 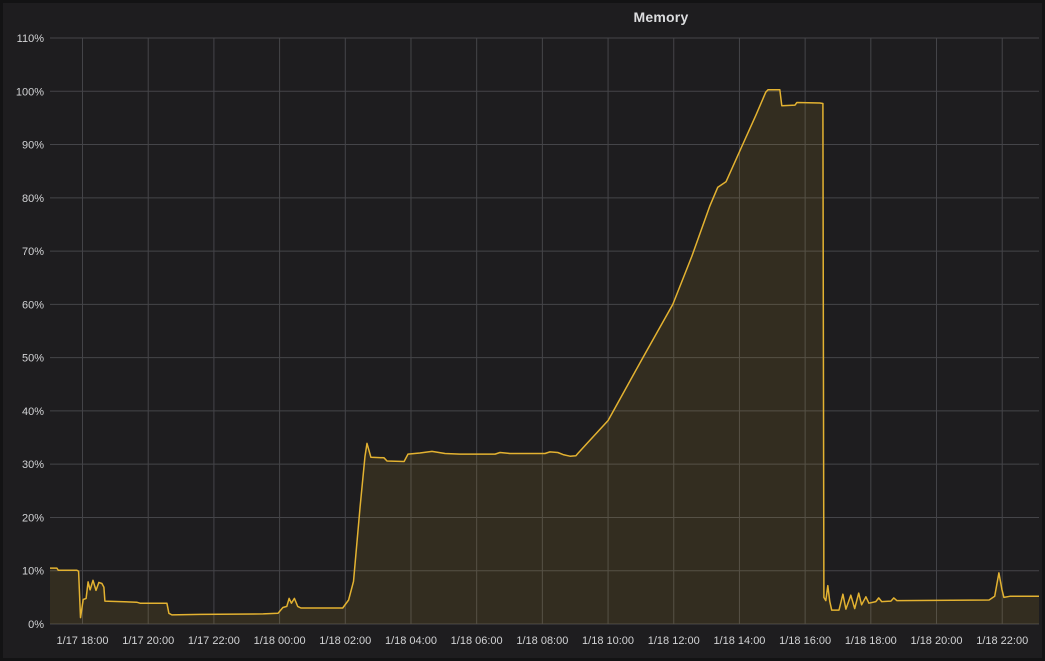 I want to click on y-axis-label: 20%, so click(x=33, y=518).